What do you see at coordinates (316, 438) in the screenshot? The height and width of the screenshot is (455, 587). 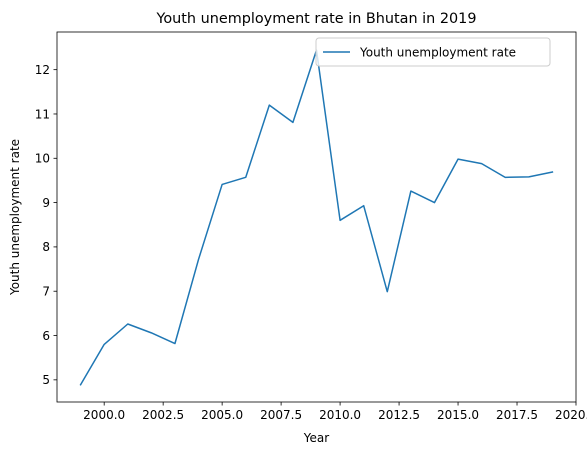 I see `x-axis-label: Year` at bounding box center [316, 438].